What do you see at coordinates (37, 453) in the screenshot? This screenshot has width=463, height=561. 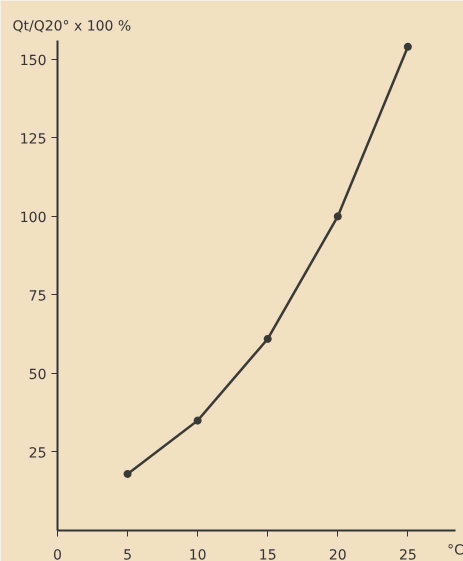 I see `y-tick-label: 25` at bounding box center [37, 453].